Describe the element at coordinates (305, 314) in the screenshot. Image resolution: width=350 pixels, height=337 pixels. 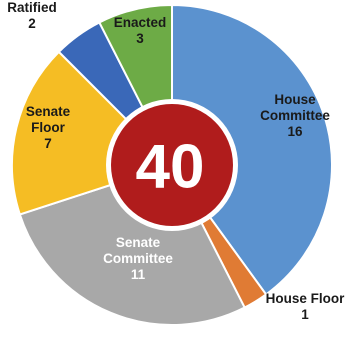
I see `slice-label-line: 1` at that location.